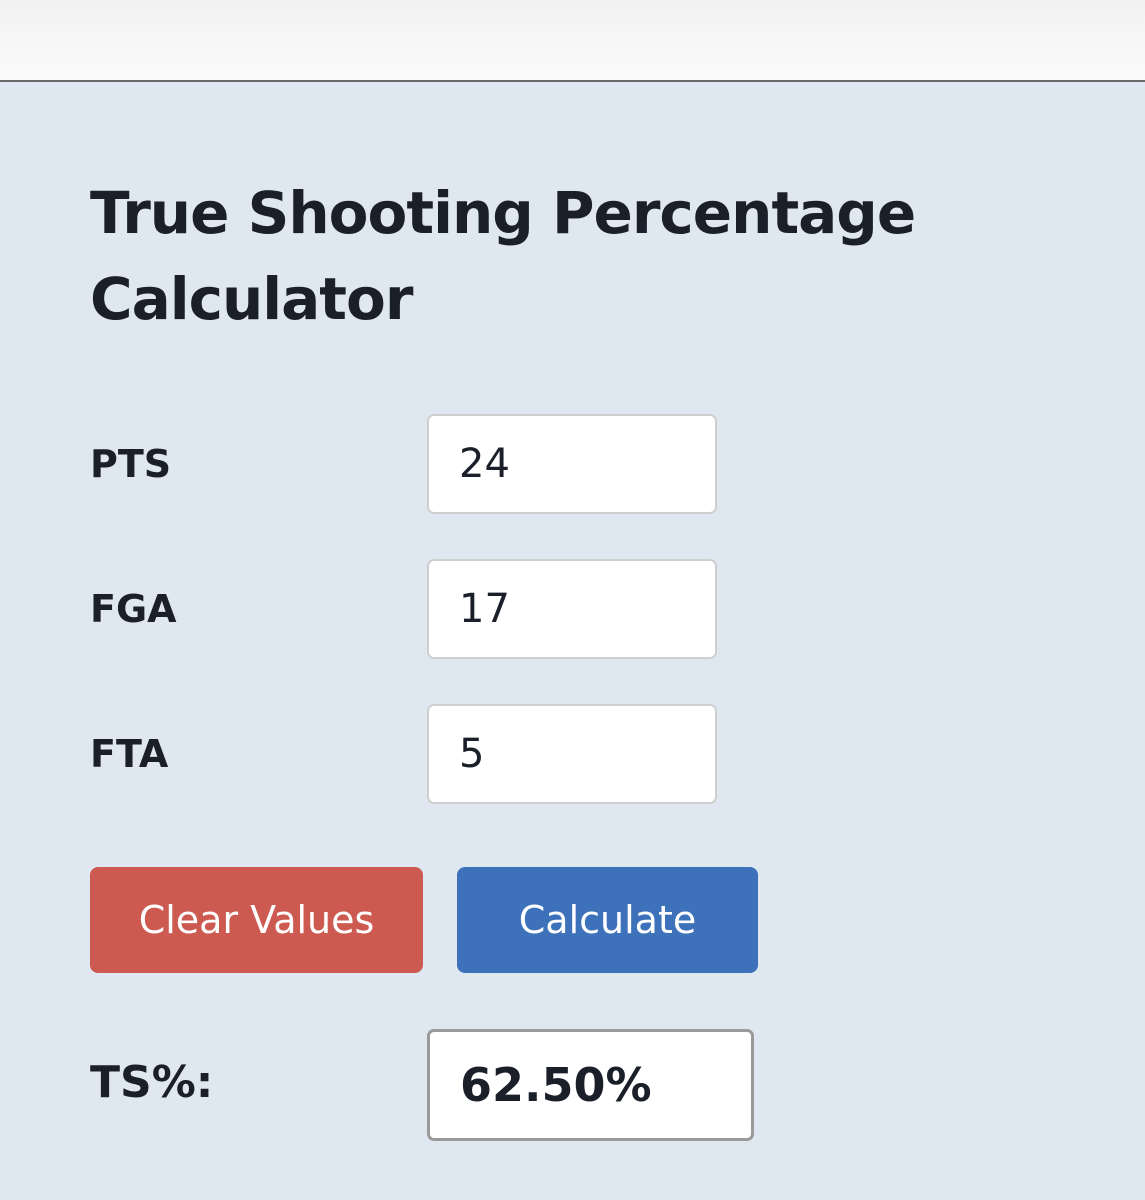 This screenshot has width=1145, height=1200. I want to click on field-label: PTS, so click(131, 464).